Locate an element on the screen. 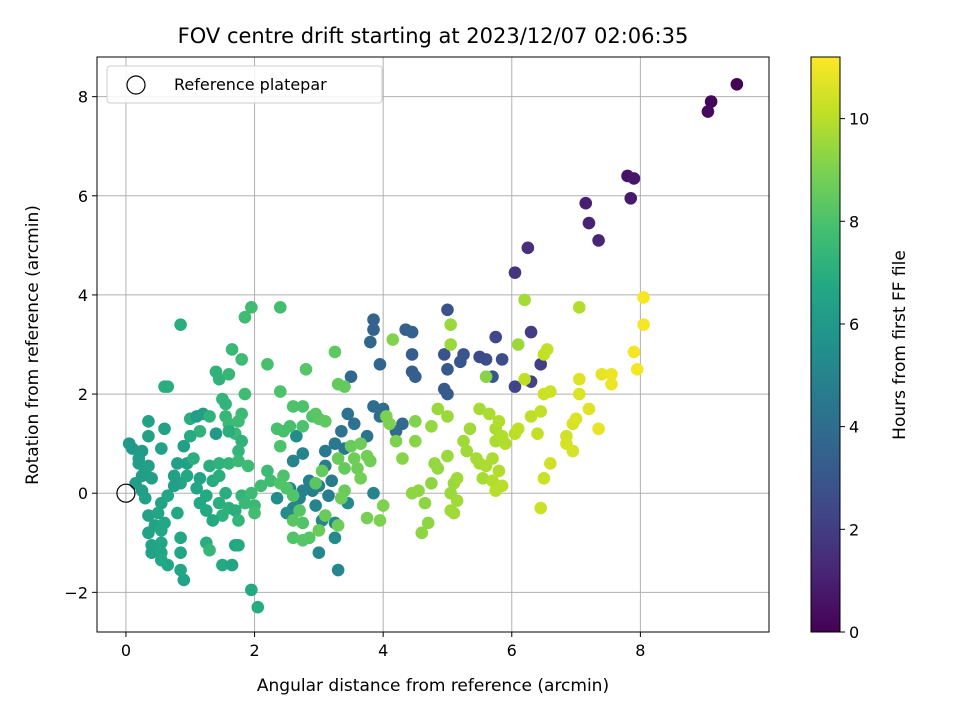  colorbar-tick-label: 8 is located at coordinates (854, 221).